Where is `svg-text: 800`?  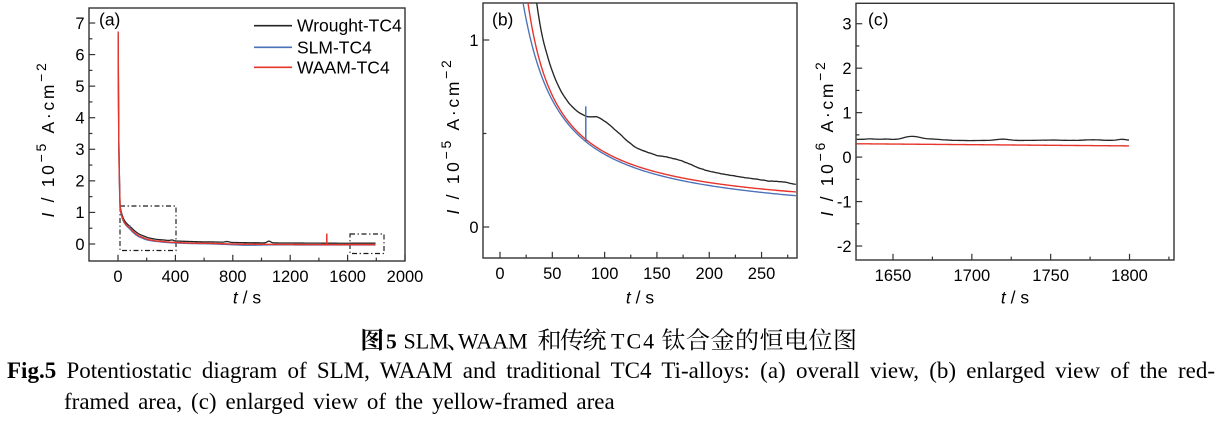
svg-text: 800 is located at coordinates (233, 277).